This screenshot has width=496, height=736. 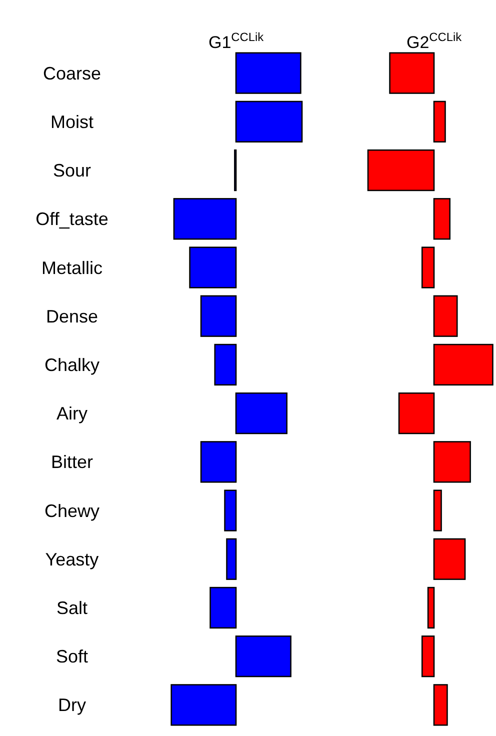 I want to click on y-tick-label: Chalky, so click(x=72, y=364).